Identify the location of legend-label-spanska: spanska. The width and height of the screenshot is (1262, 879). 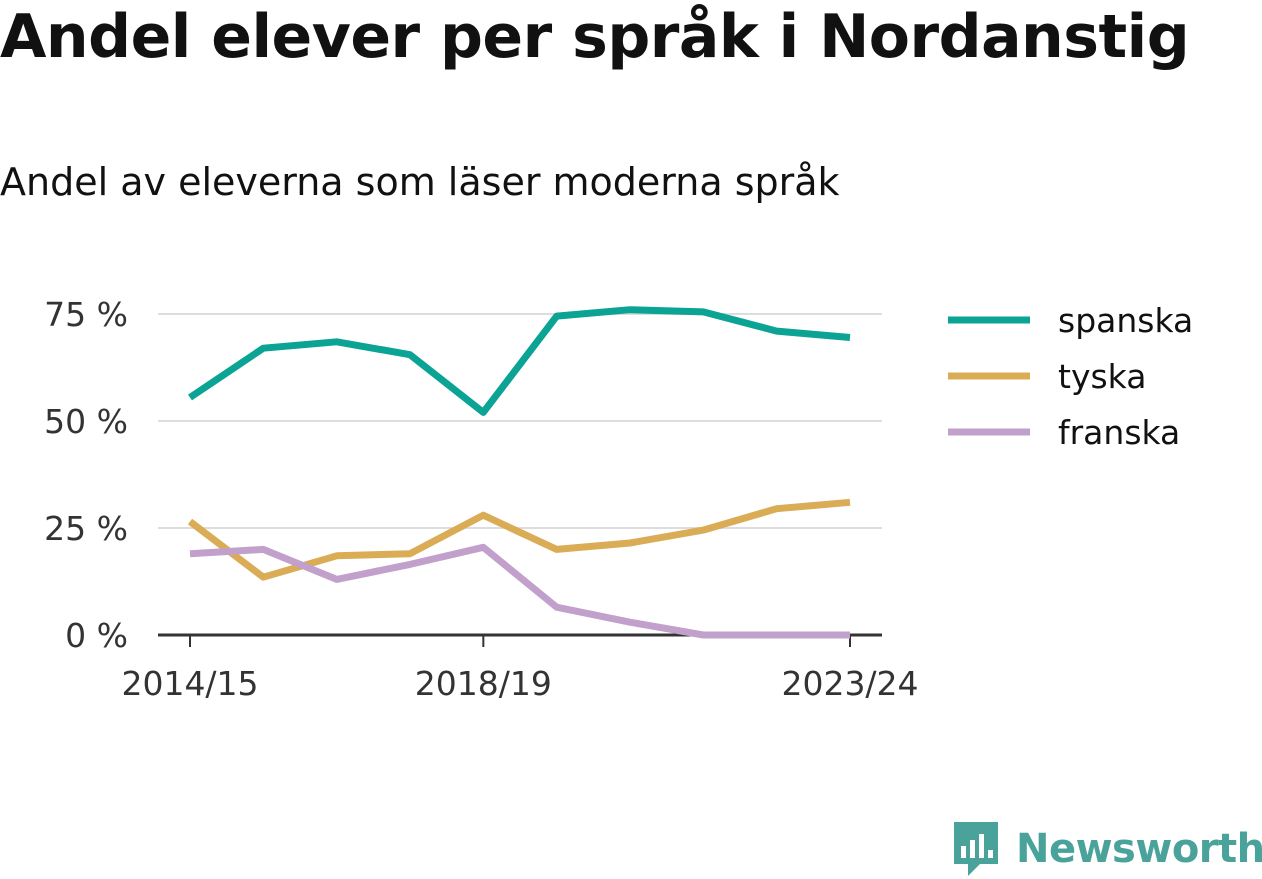
(1125, 320).